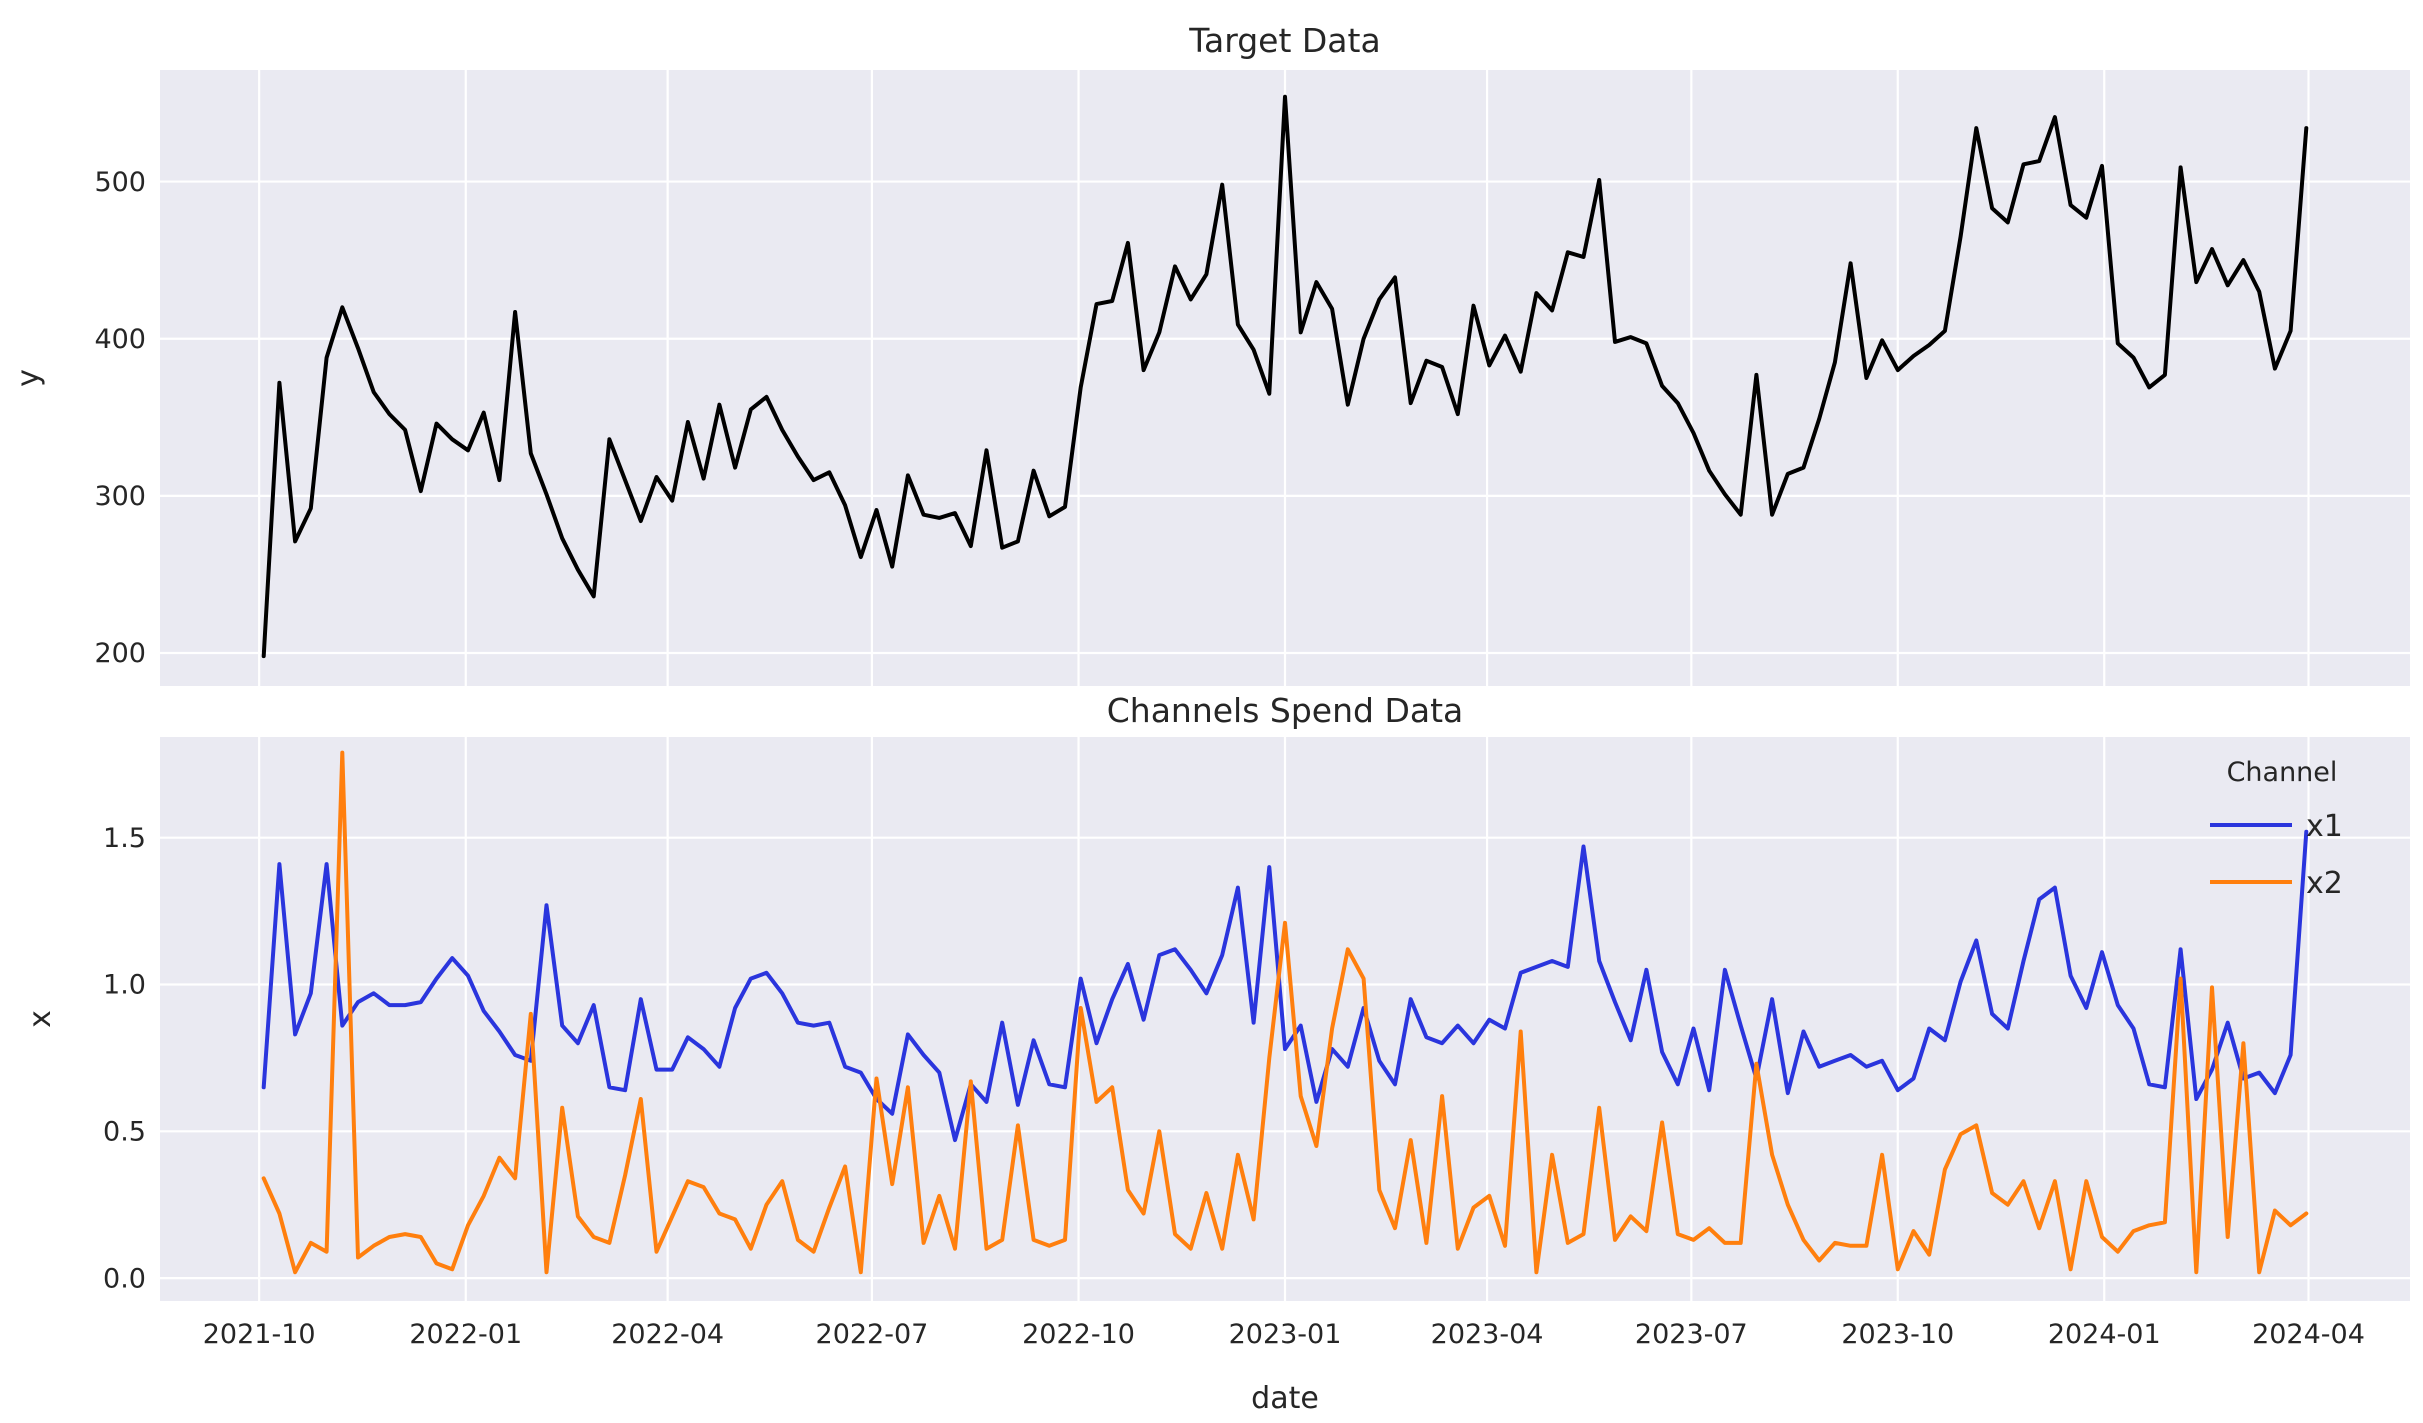 The width and height of the screenshot is (2423, 1423). I want to click on x-tick-label: 2022-10, so click(1078, 1334).